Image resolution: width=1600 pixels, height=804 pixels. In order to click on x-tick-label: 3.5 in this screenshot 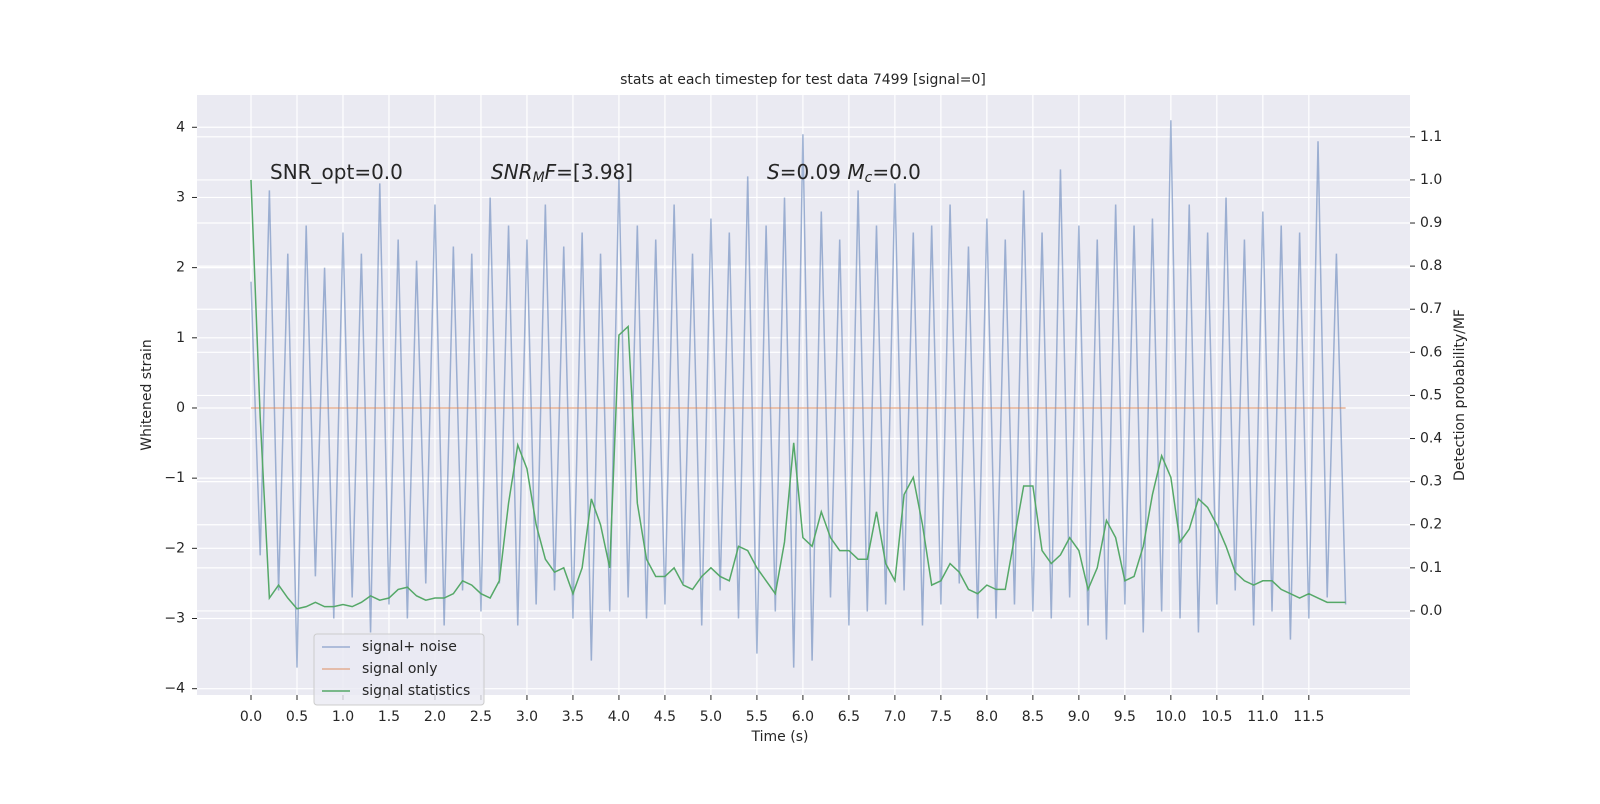, I will do `click(573, 717)`.